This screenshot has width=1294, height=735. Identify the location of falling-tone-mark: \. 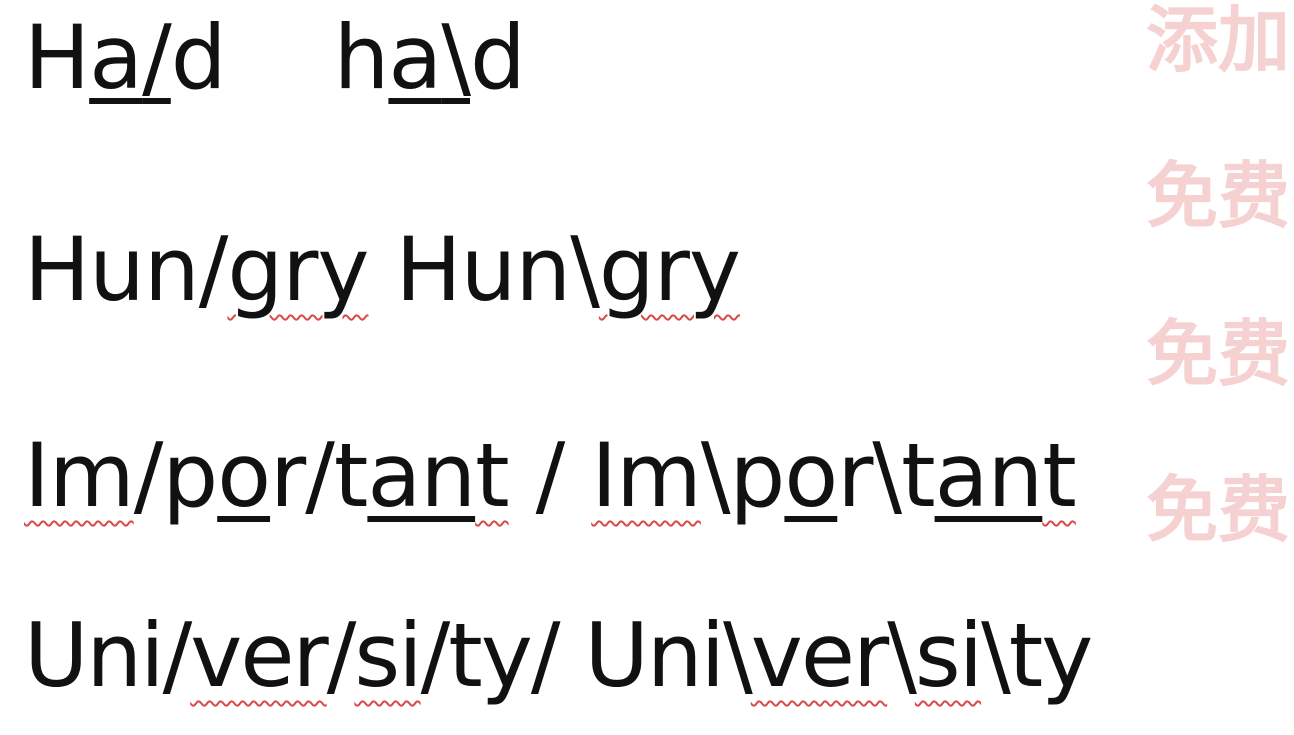
(456, 57).